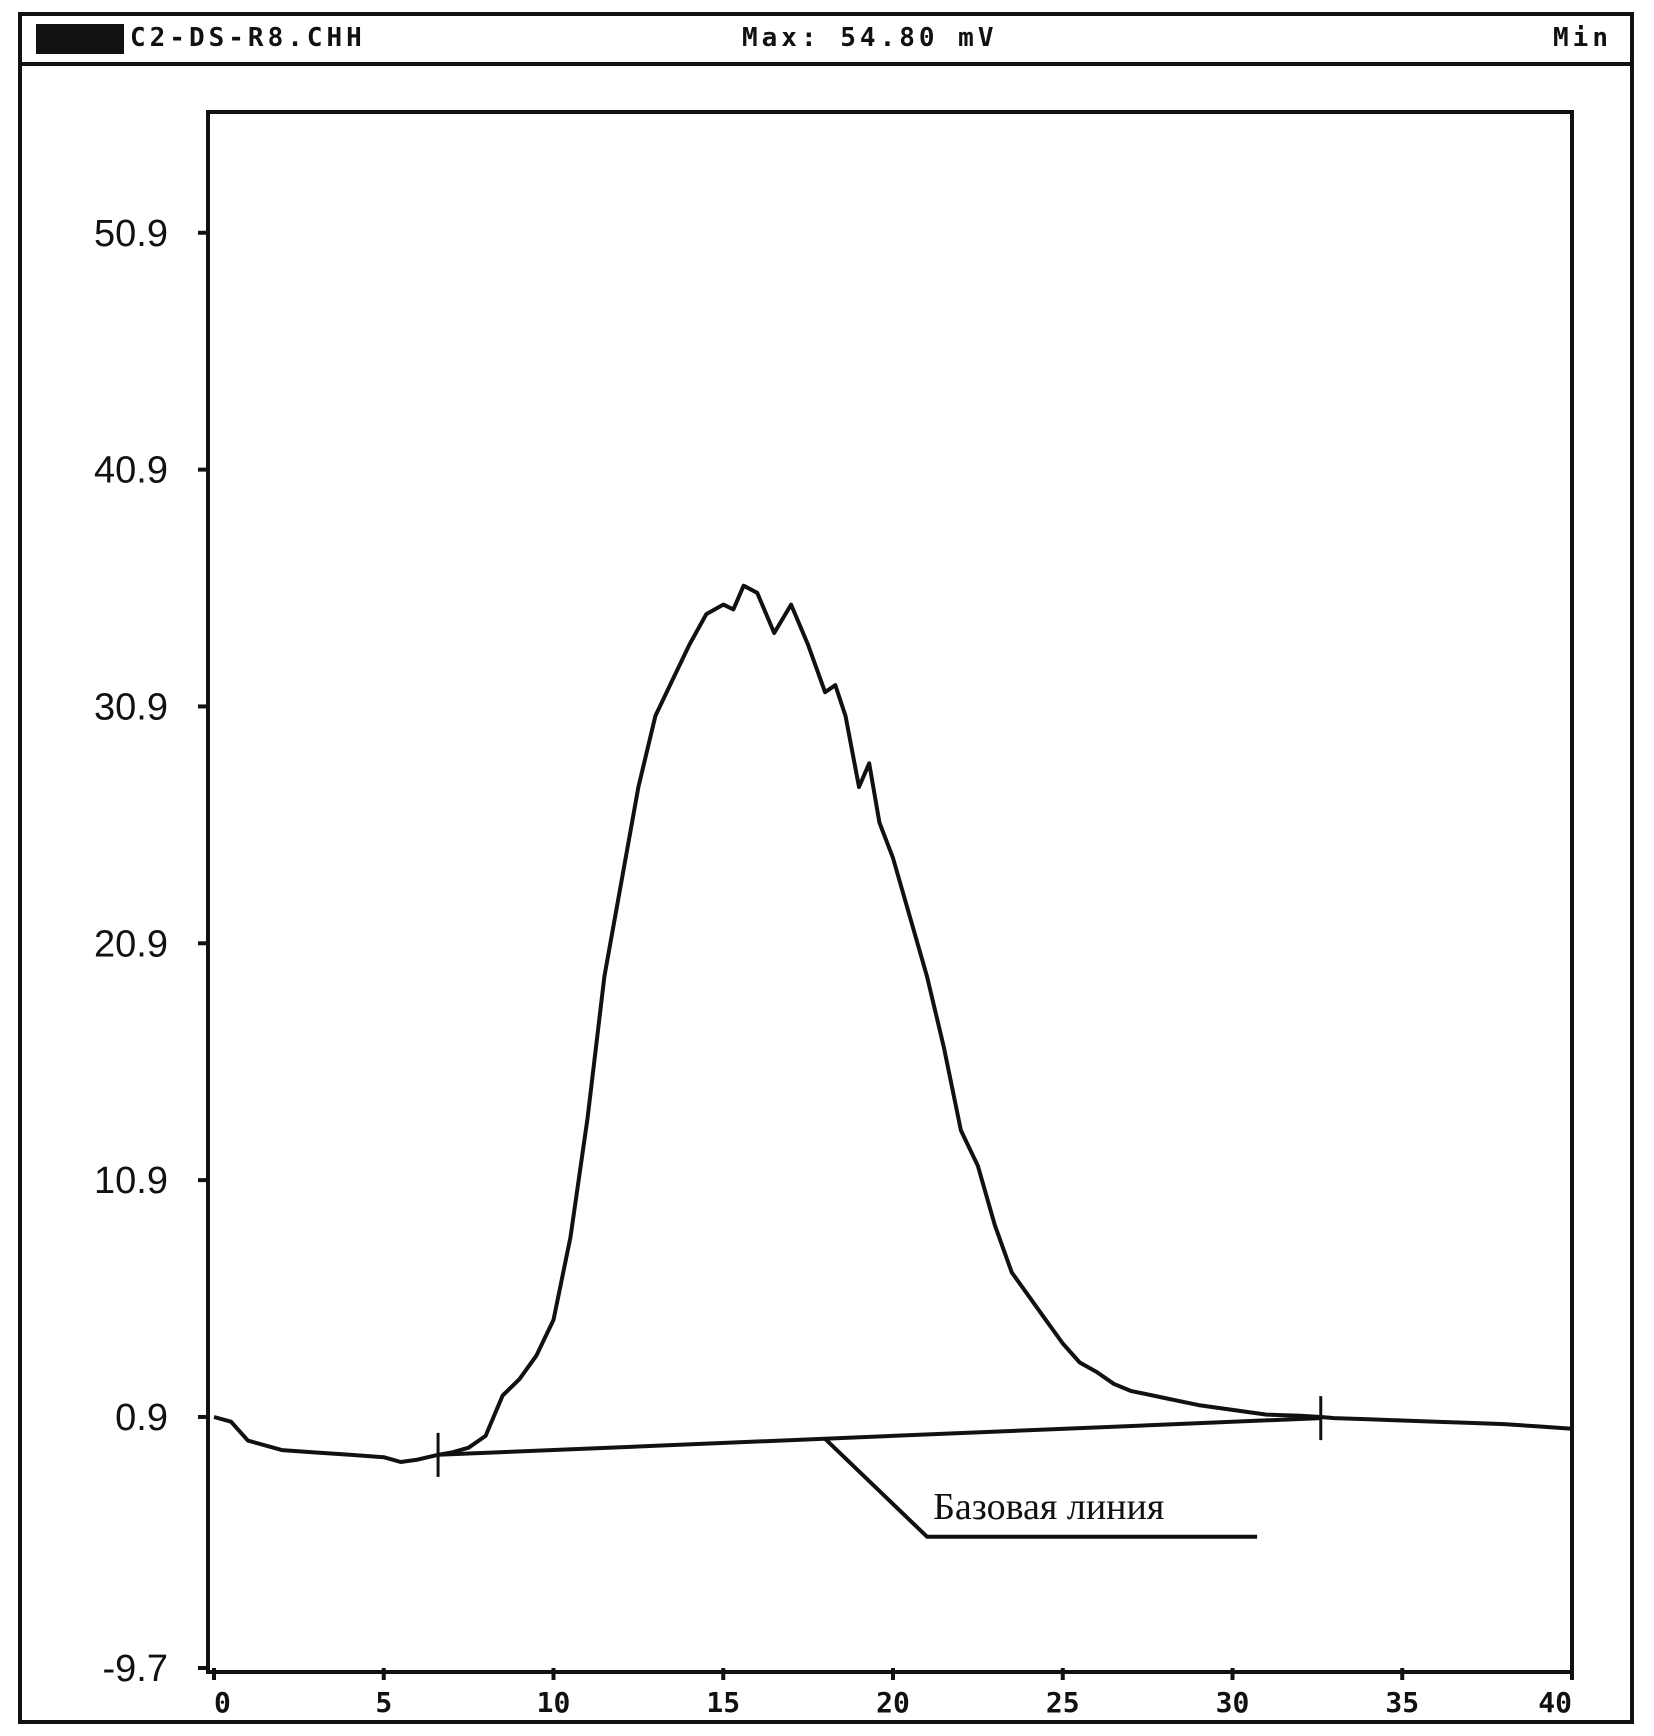 This screenshot has height=1736, width=1654. What do you see at coordinates (80, 39) in the screenshot?
I see `window-control-block` at bounding box center [80, 39].